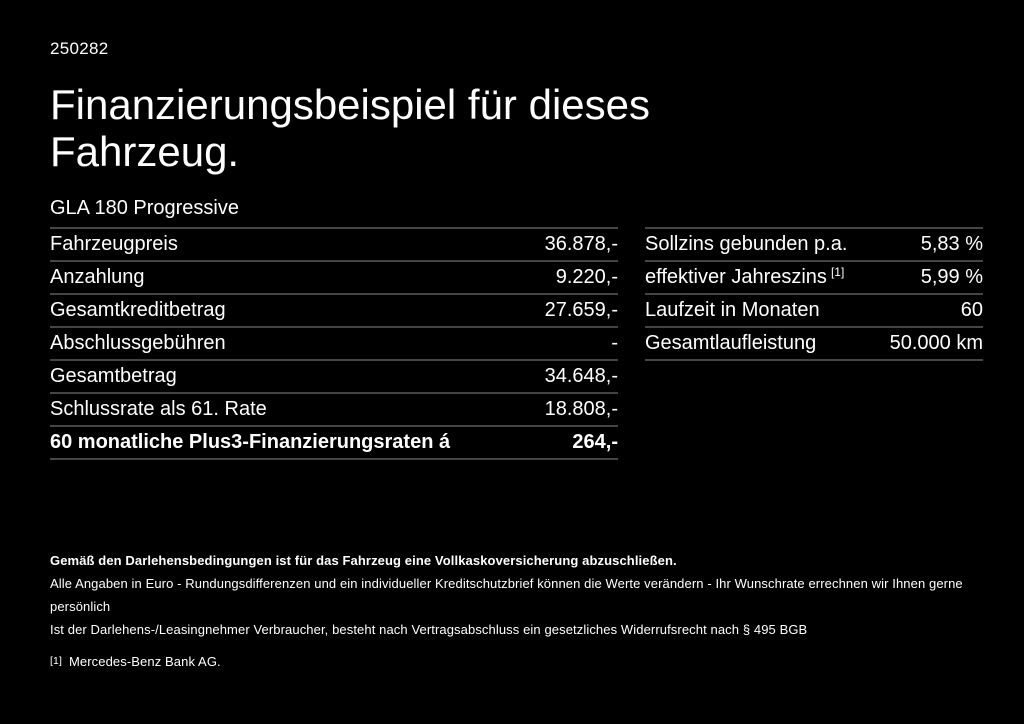 The height and width of the screenshot is (724, 1024). Describe the element at coordinates (595, 442) in the screenshot. I see `row-value: 264,-` at that location.